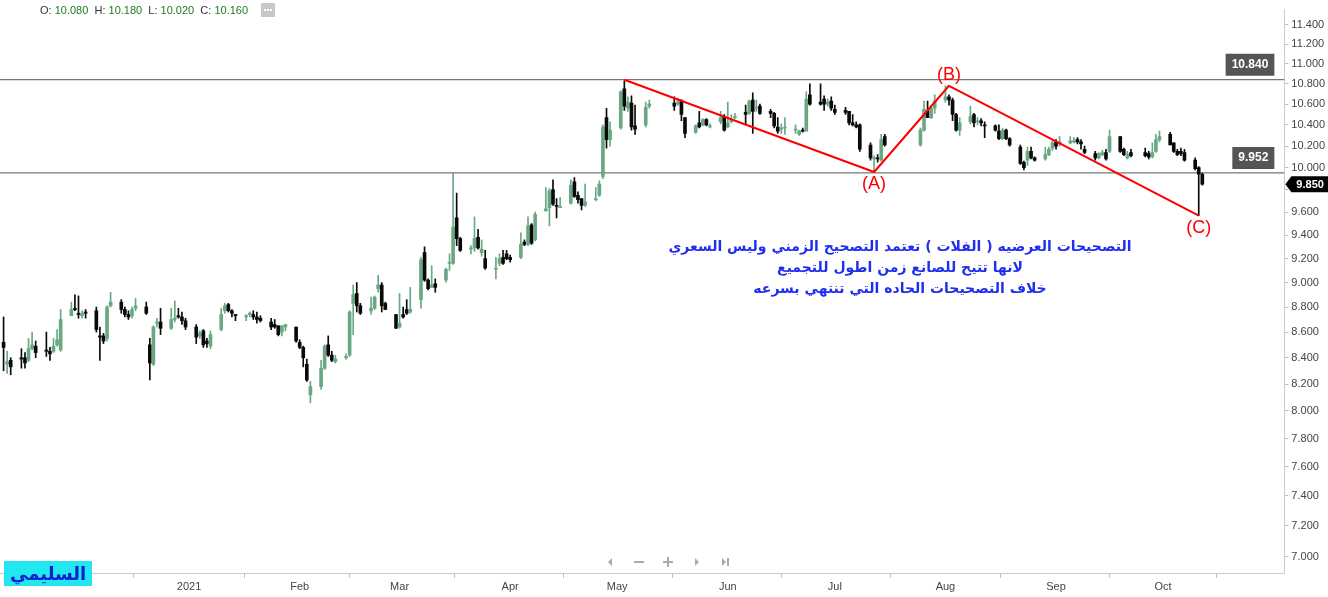 The height and width of the screenshot is (597, 1328). What do you see at coordinates (945, 586) in the screenshot?
I see `x-tick-label: Aug` at bounding box center [945, 586].